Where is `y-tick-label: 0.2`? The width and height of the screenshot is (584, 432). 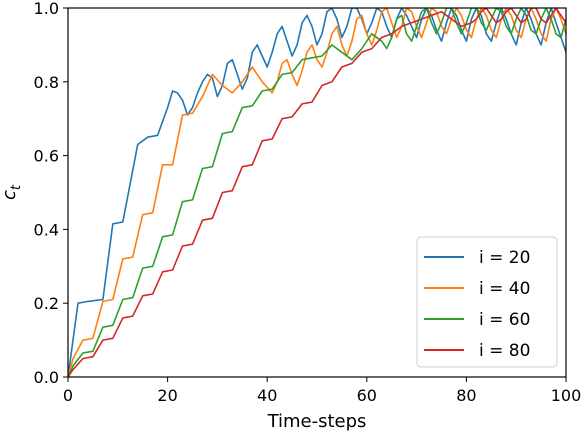
y-tick-label: 0.2 is located at coordinates (46, 303).